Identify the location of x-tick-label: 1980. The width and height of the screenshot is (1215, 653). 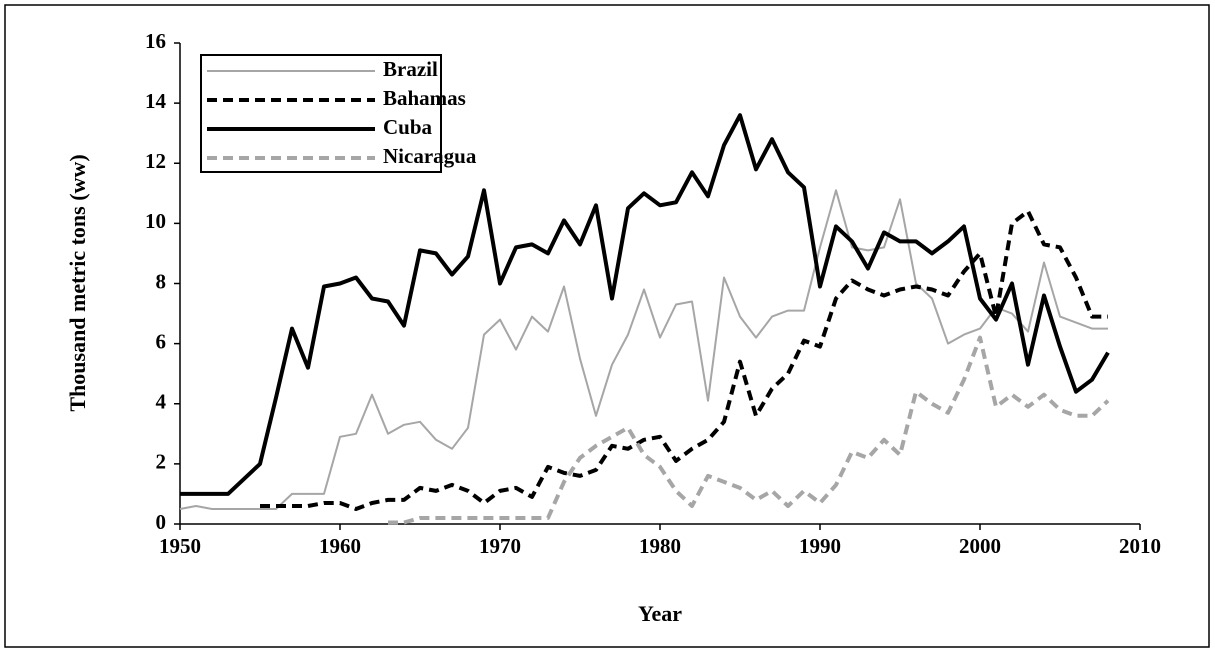
(660, 546).